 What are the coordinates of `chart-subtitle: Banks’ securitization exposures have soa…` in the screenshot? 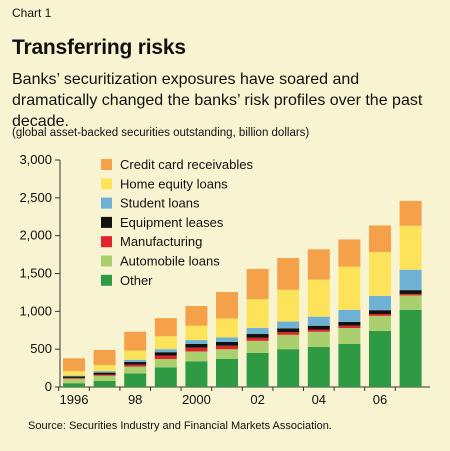 It's located at (217, 100).